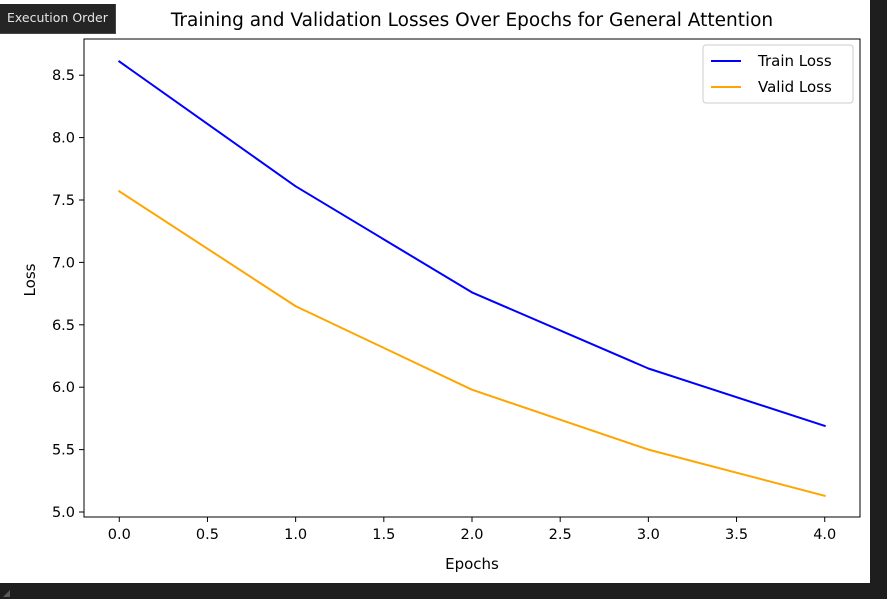 Image resolution: width=887 pixels, height=599 pixels. I want to click on y-tick-label: 7.5, so click(63, 201).